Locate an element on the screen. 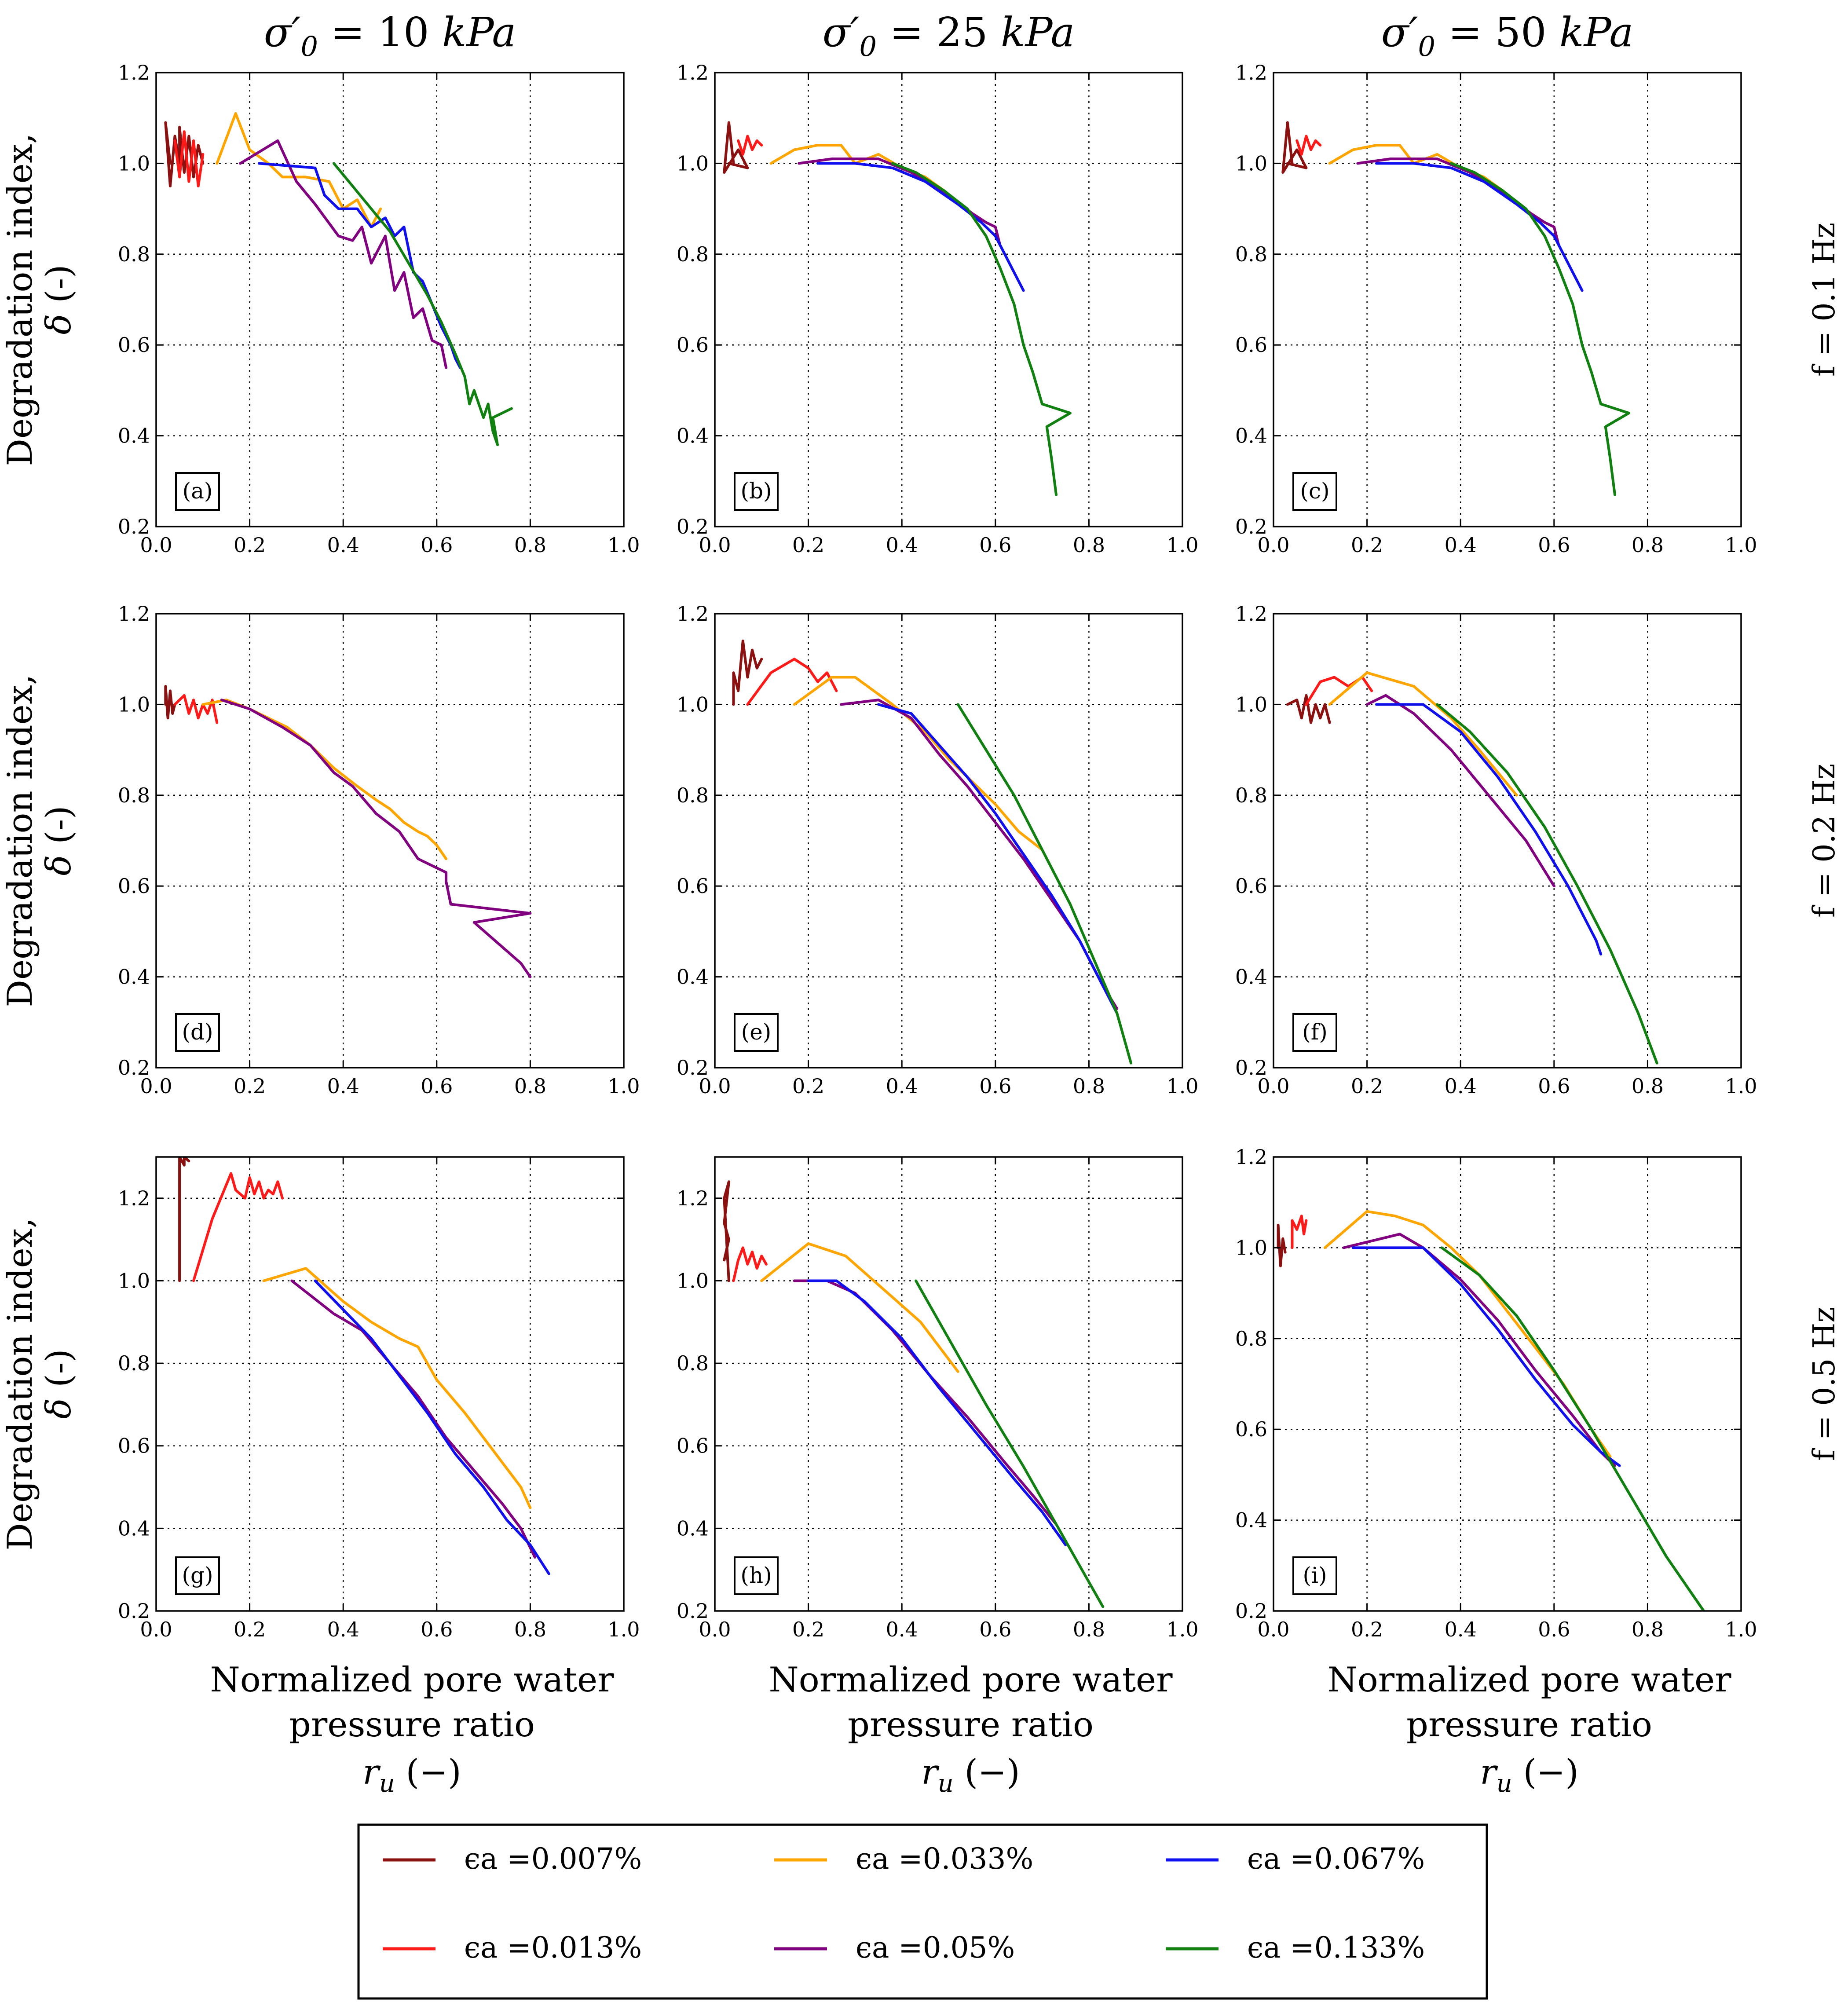 The width and height of the screenshot is (1848, 2002). x-axis-label-line2: pressure ratio is located at coordinates (971, 1725).